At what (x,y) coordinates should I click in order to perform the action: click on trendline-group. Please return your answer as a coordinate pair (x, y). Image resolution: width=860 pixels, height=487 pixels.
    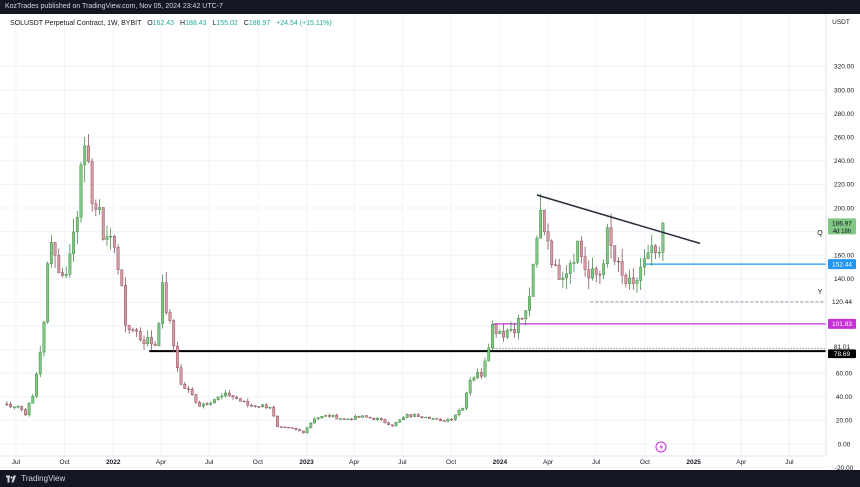
    Looking at the image, I should click on (618, 219).